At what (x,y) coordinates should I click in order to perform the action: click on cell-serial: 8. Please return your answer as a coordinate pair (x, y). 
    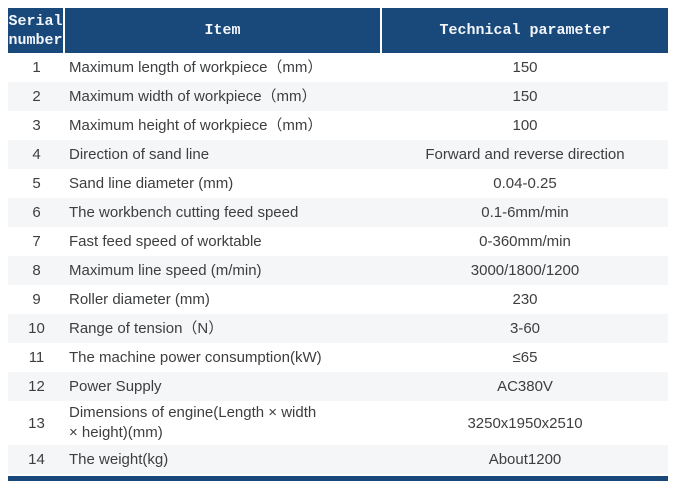
    Looking at the image, I should click on (36, 270).